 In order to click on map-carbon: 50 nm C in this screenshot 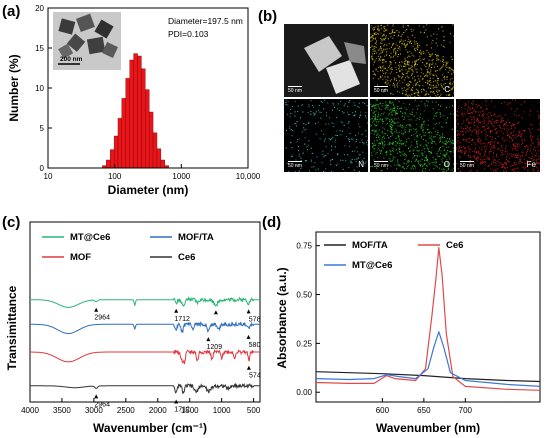, I will do `click(412, 60)`.